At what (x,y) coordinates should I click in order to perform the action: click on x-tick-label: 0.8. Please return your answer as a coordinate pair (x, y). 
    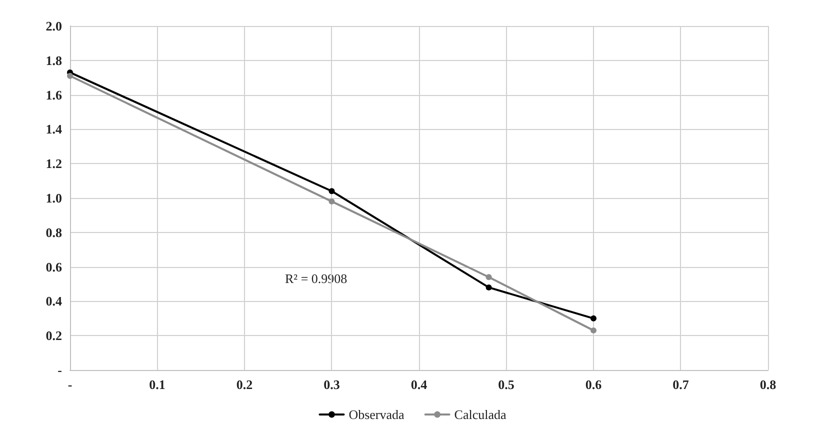
    Looking at the image, I should click on (768, 384).